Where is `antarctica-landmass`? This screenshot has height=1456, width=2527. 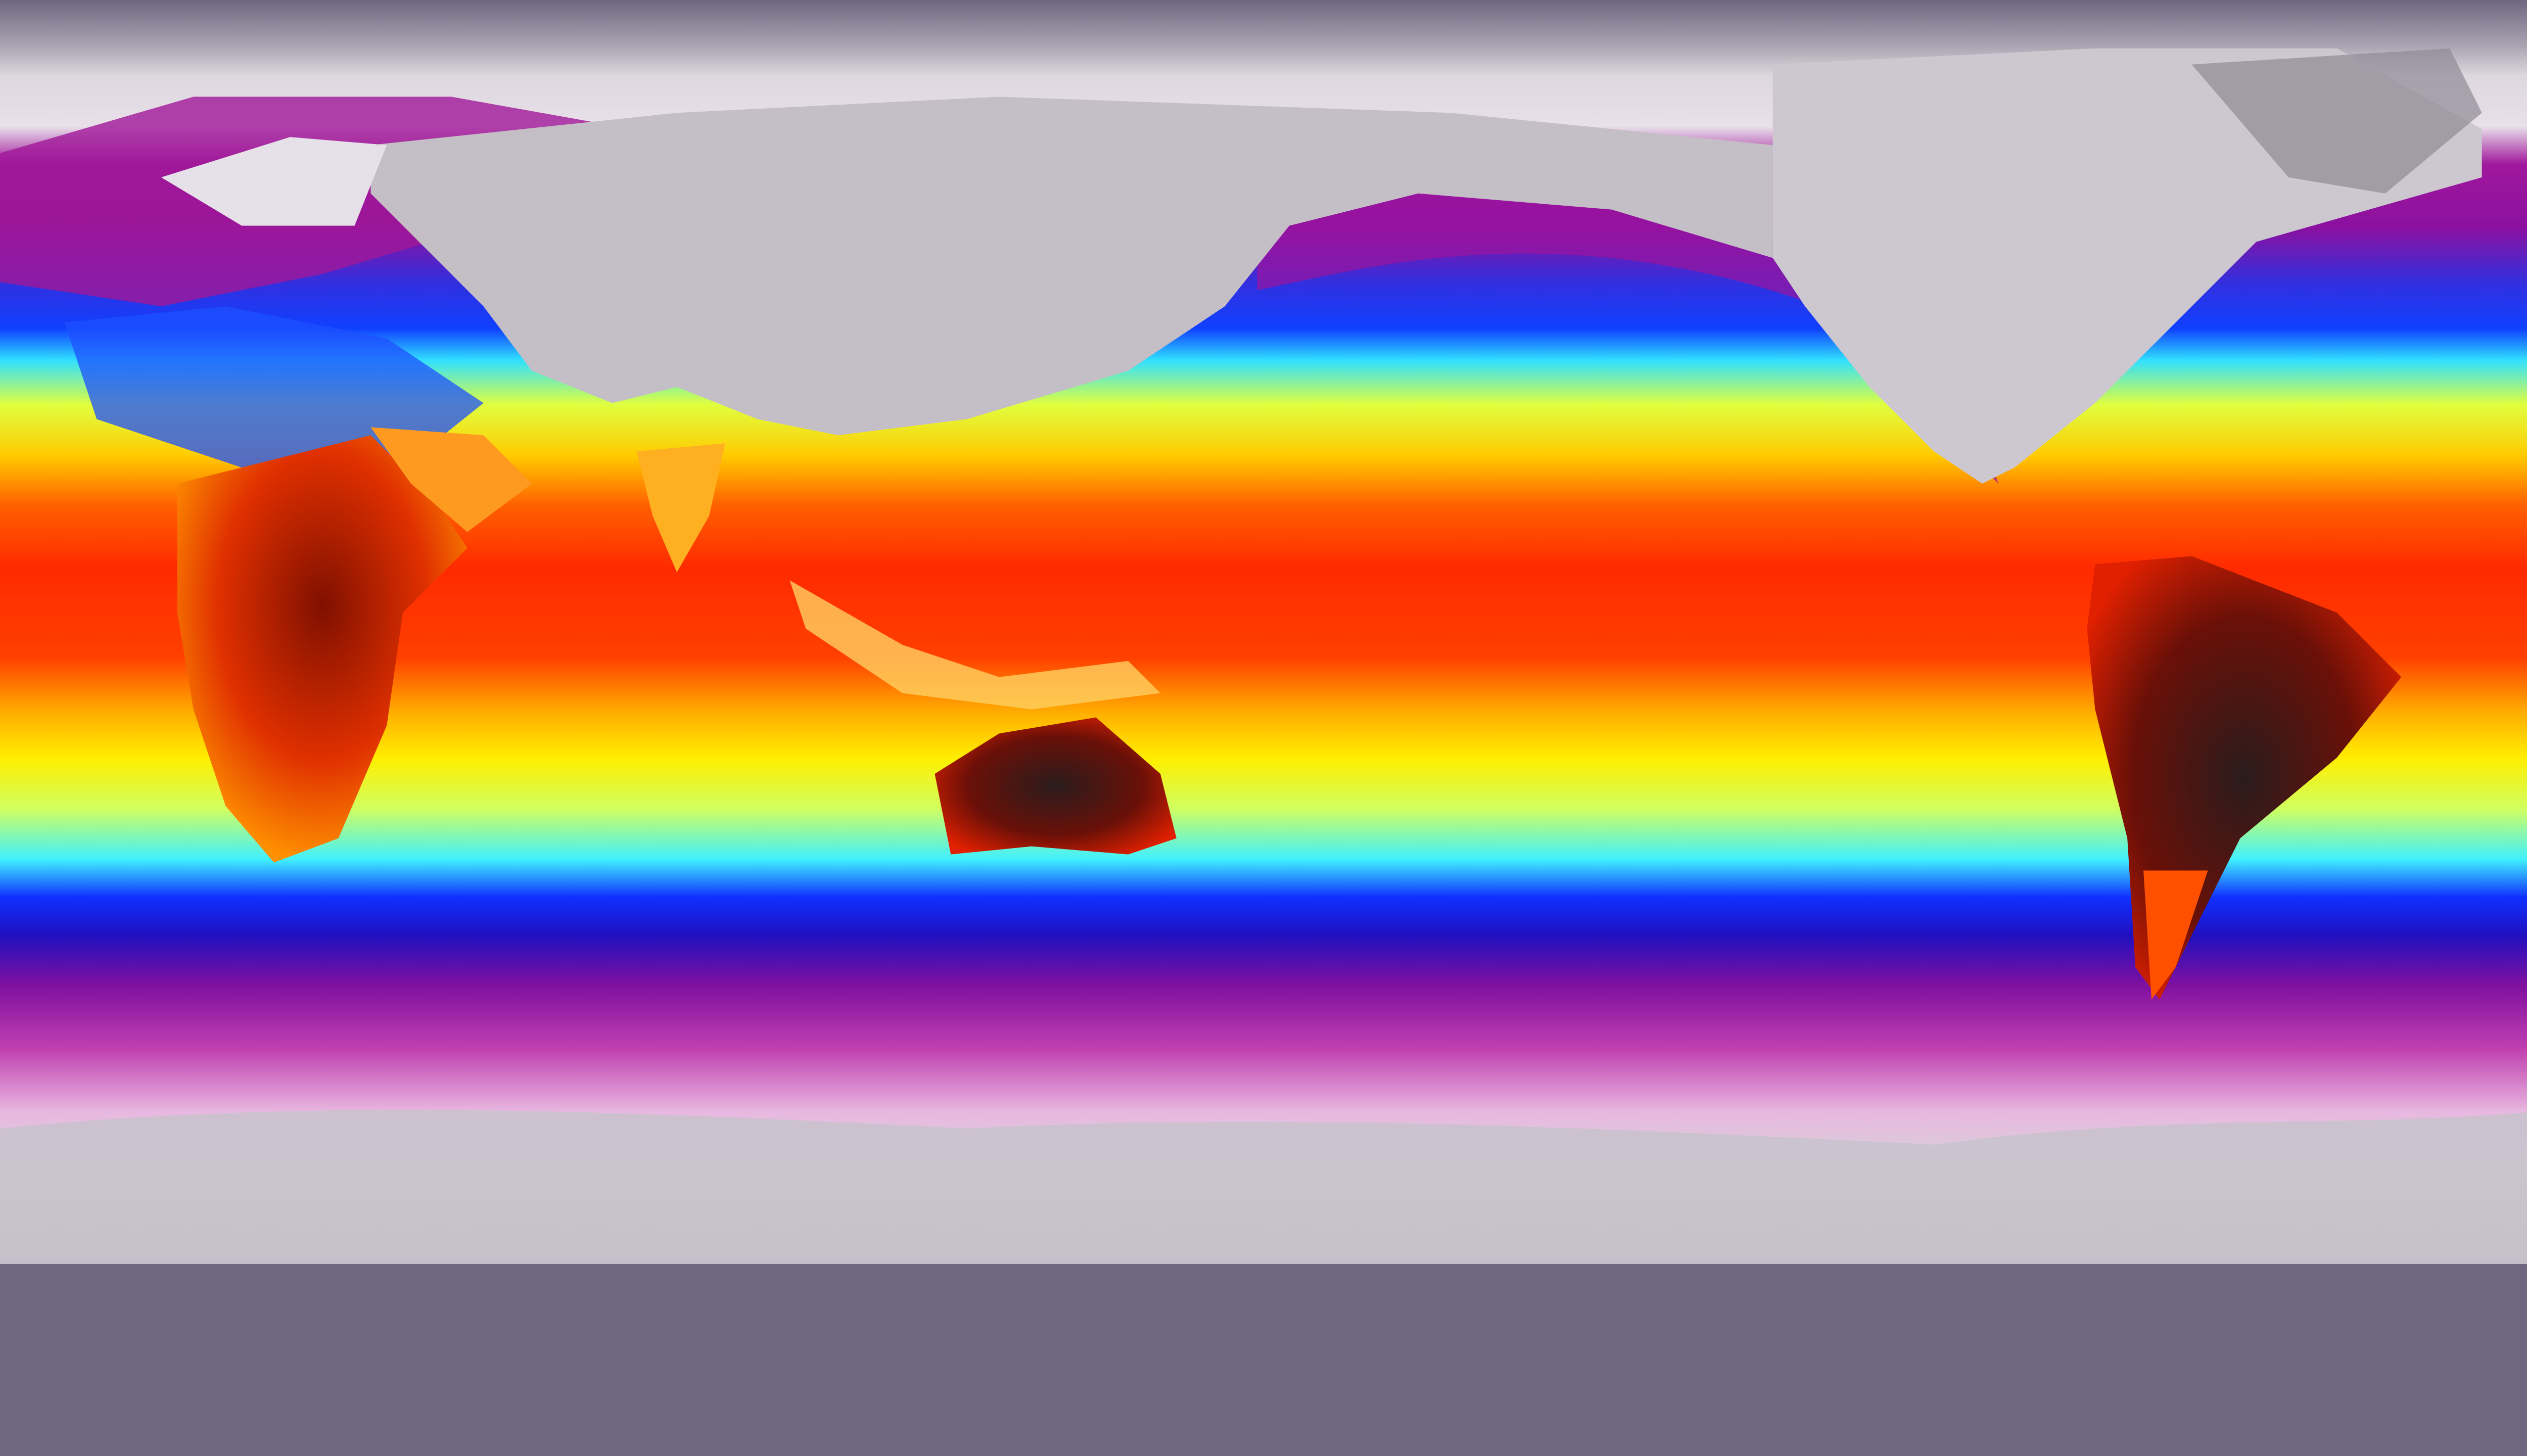 antarctica-landmass is located at coordinates (1263, 1187).